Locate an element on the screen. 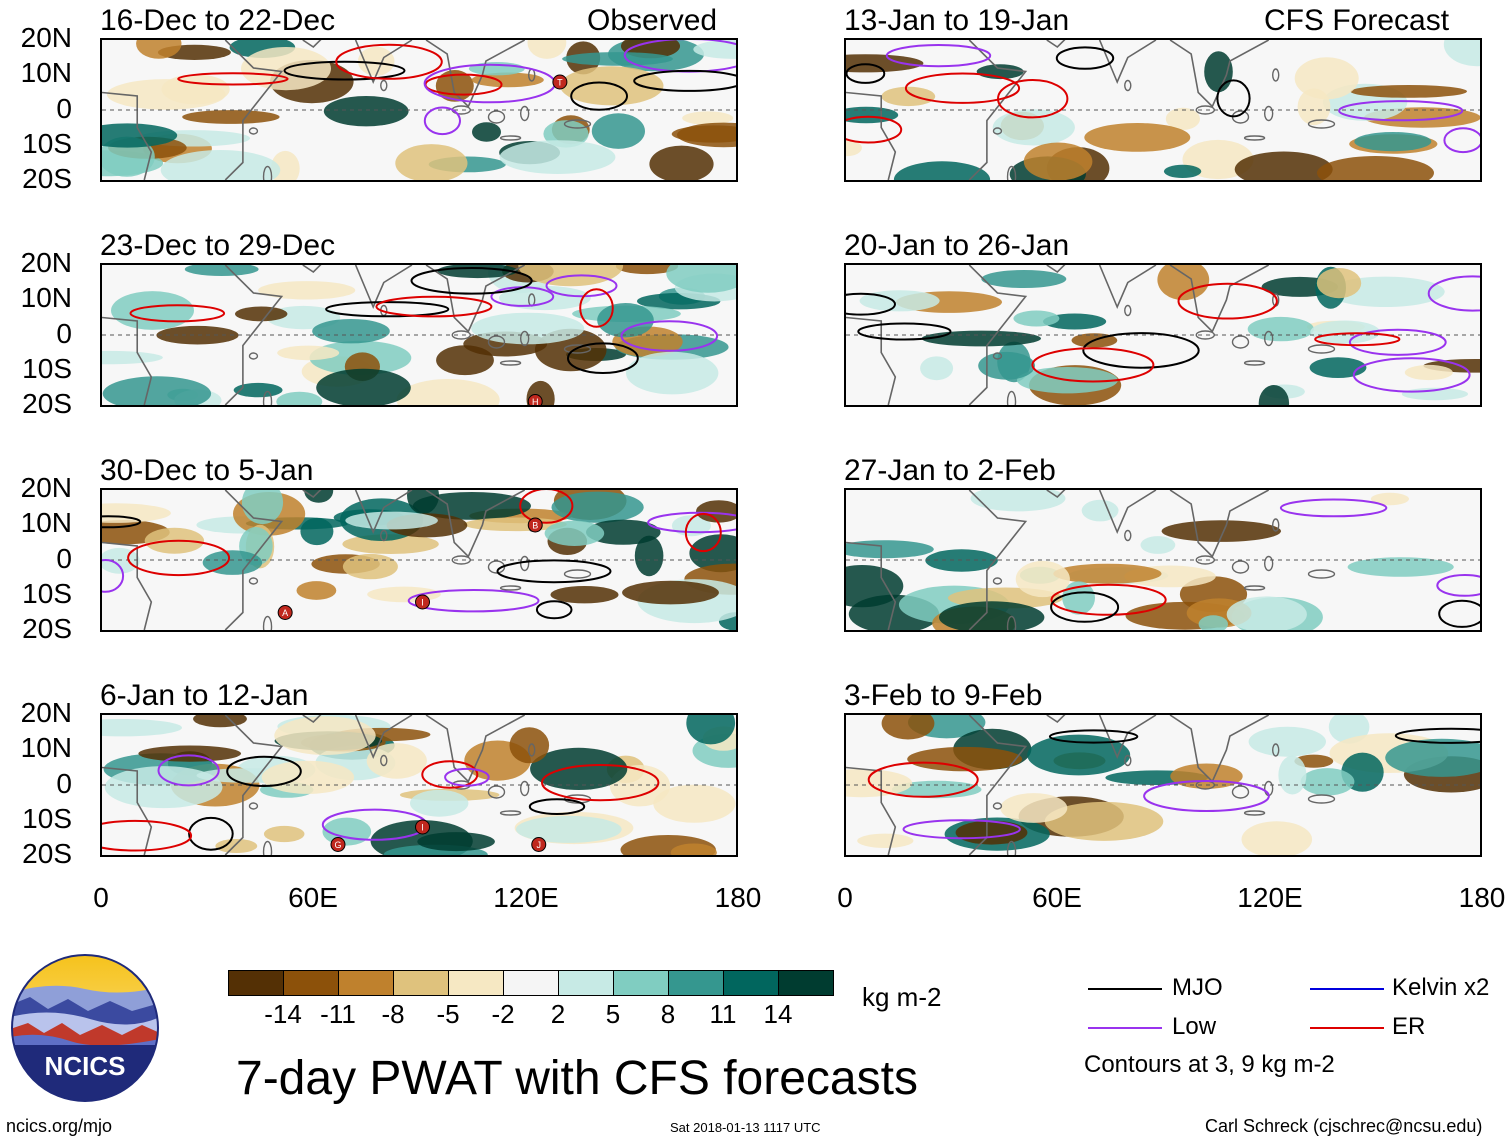  lat-label: 20S is located at coordinates (47, 403).